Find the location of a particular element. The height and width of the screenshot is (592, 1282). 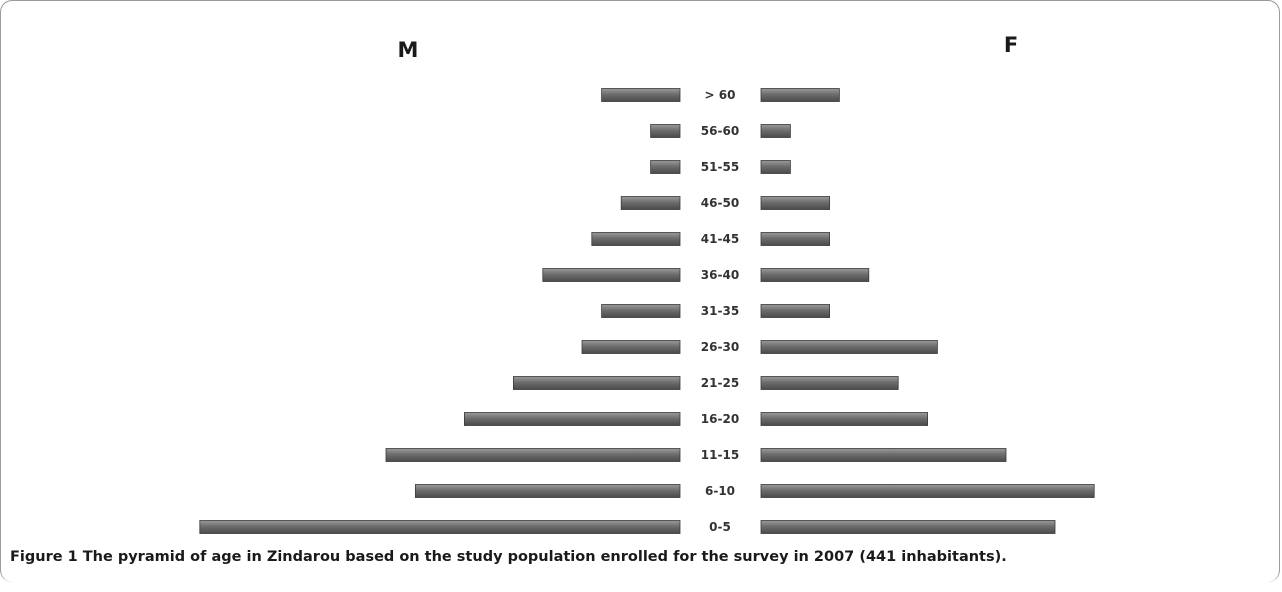

caption-label: Figure 1 is located at coordinates (44, 557).